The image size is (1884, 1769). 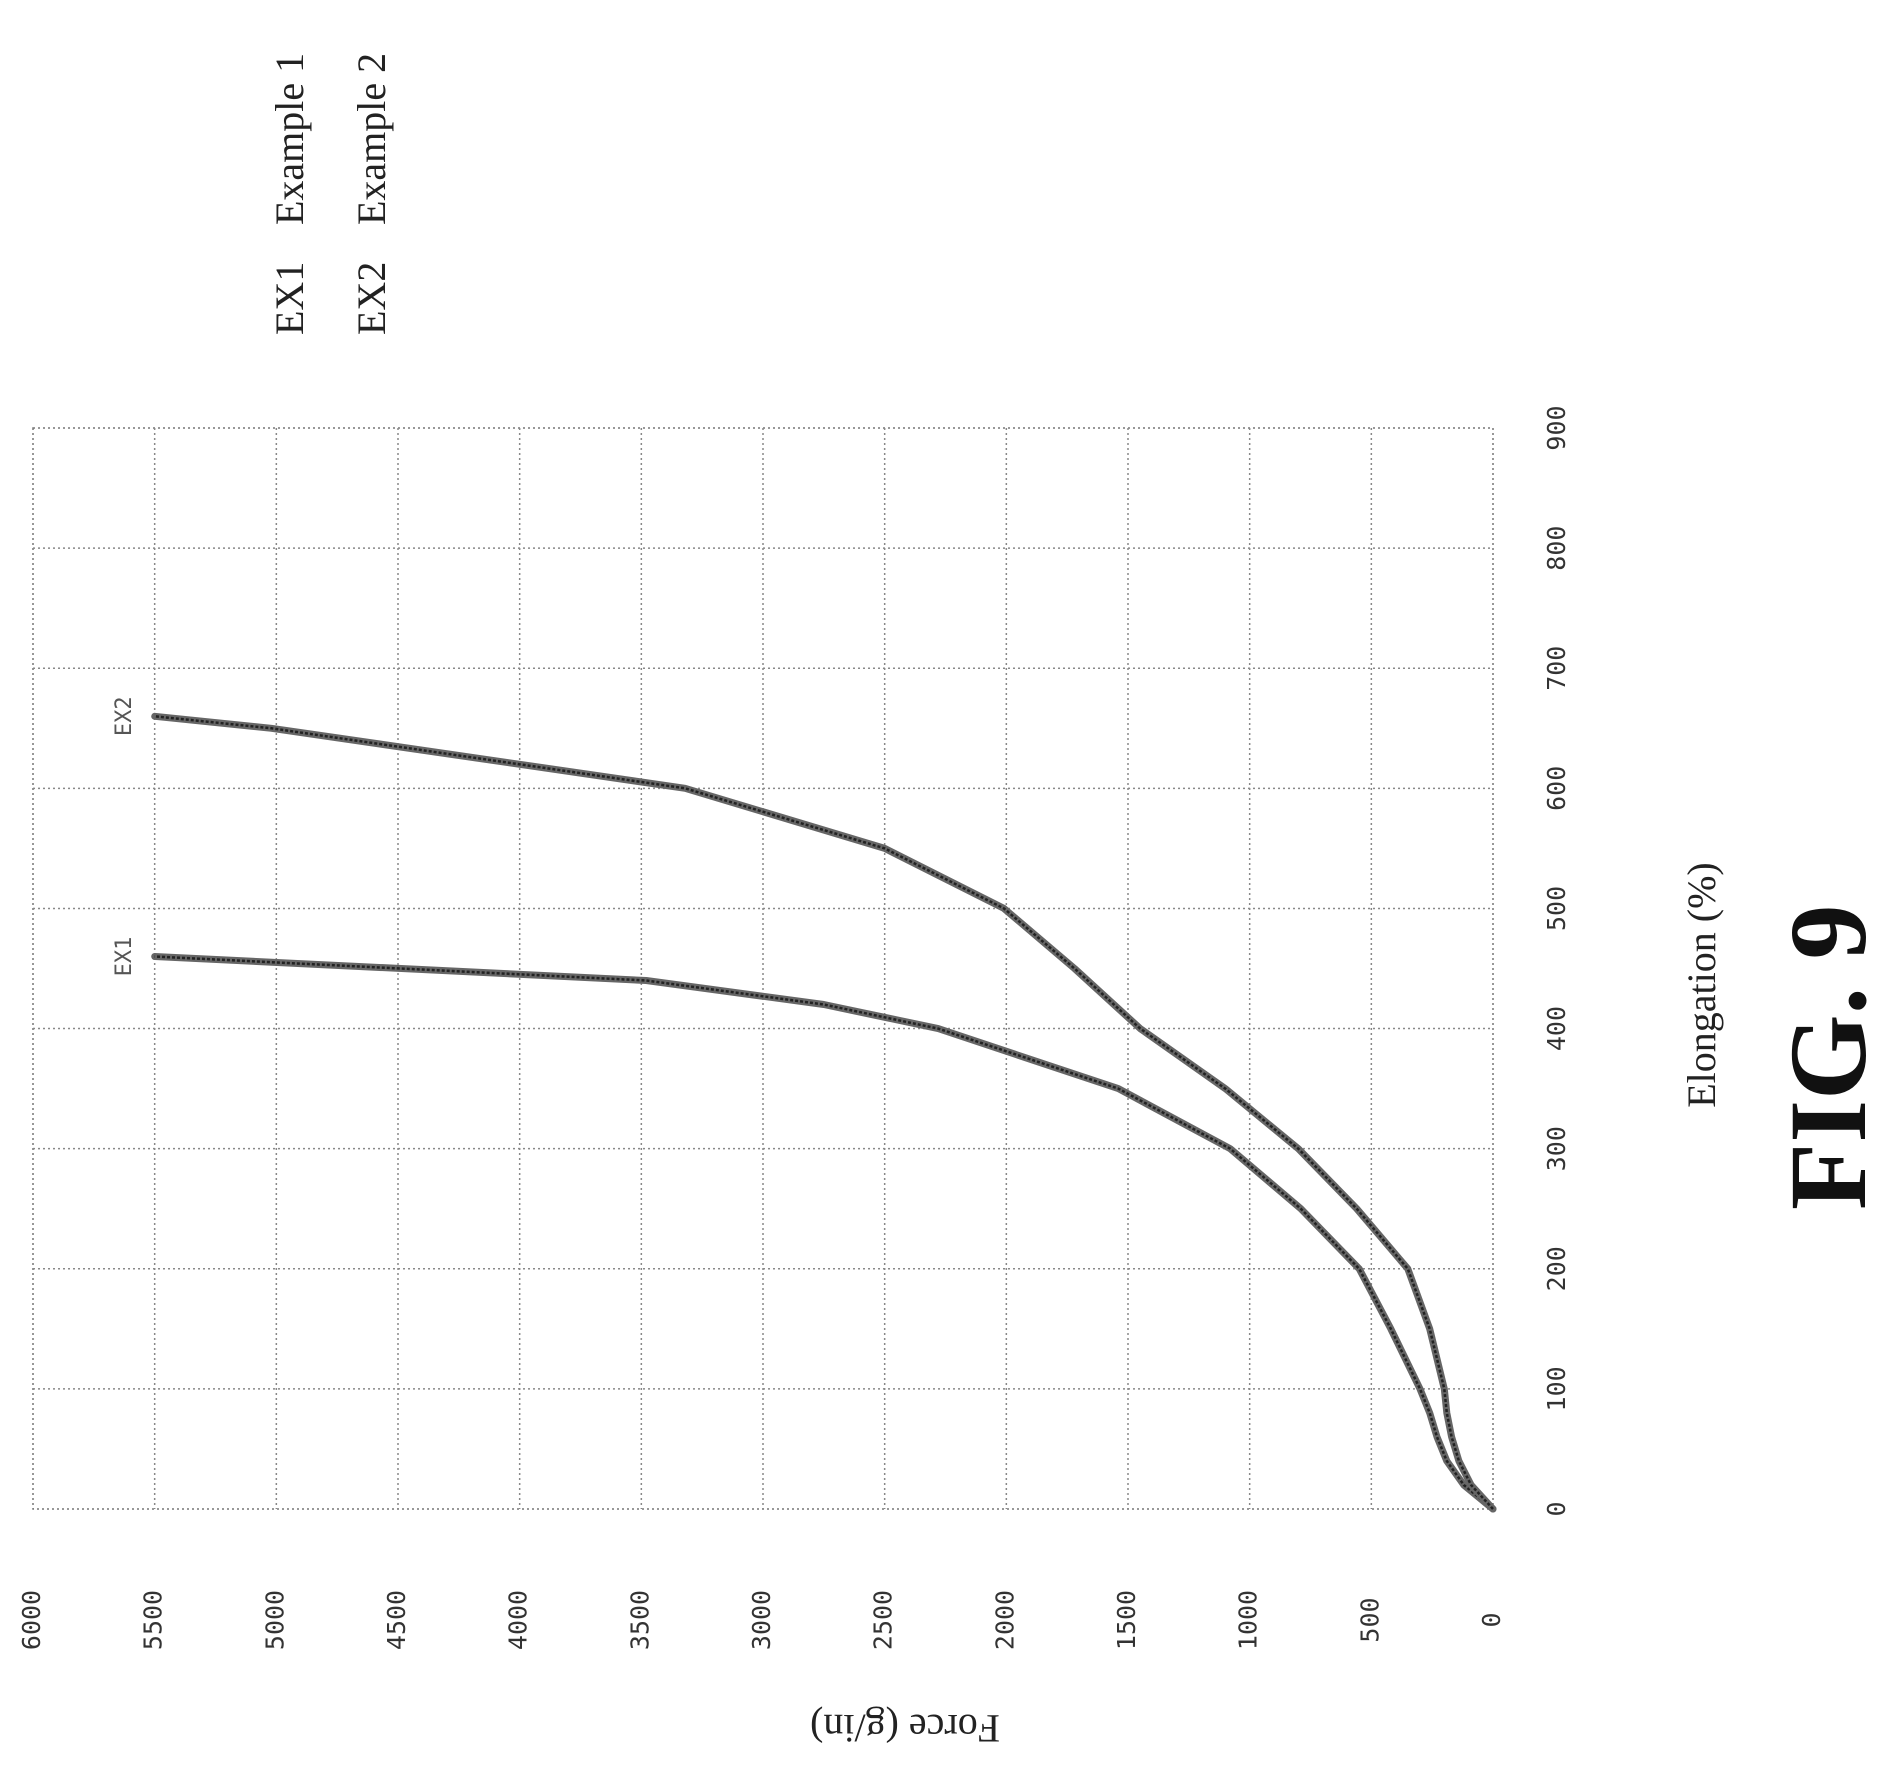 I want to click on x-tick-label: 100, so click(x=1556, y=1388).